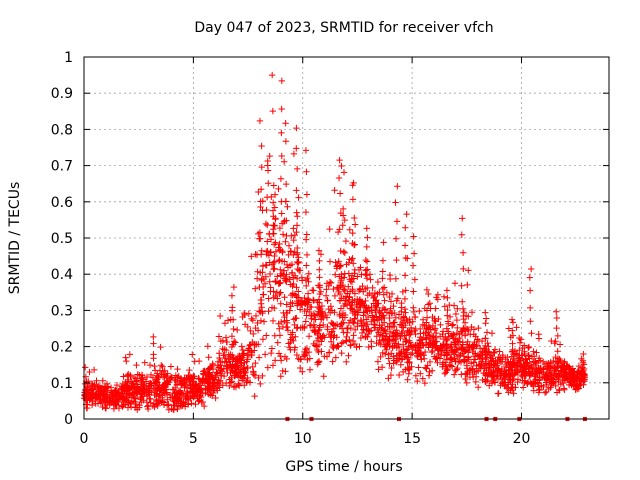 The width and height of the screenshot is (640, 480). What do you see at coordinates (62, 384) in the screenshot?
I see `y-tick-label: 0.1` at bounding box center [62, 384].